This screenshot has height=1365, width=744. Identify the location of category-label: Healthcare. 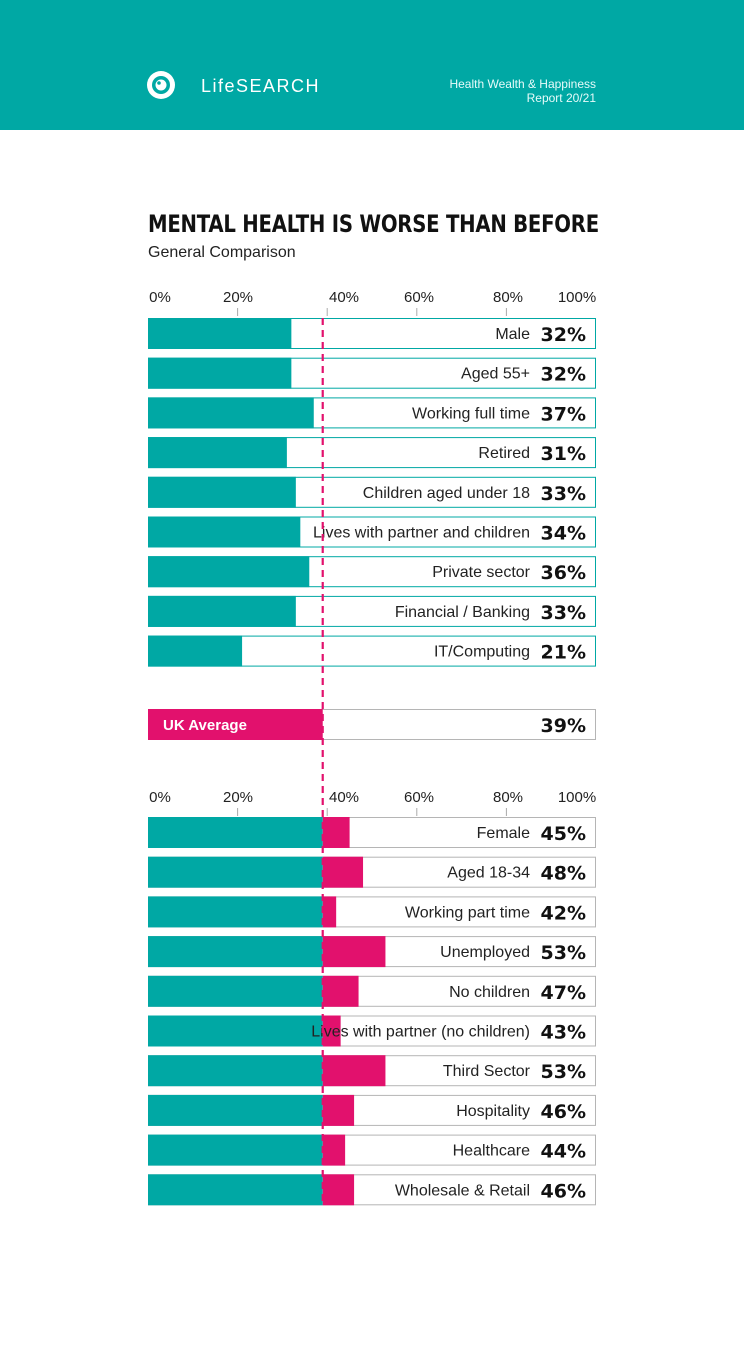
(491, 1151).